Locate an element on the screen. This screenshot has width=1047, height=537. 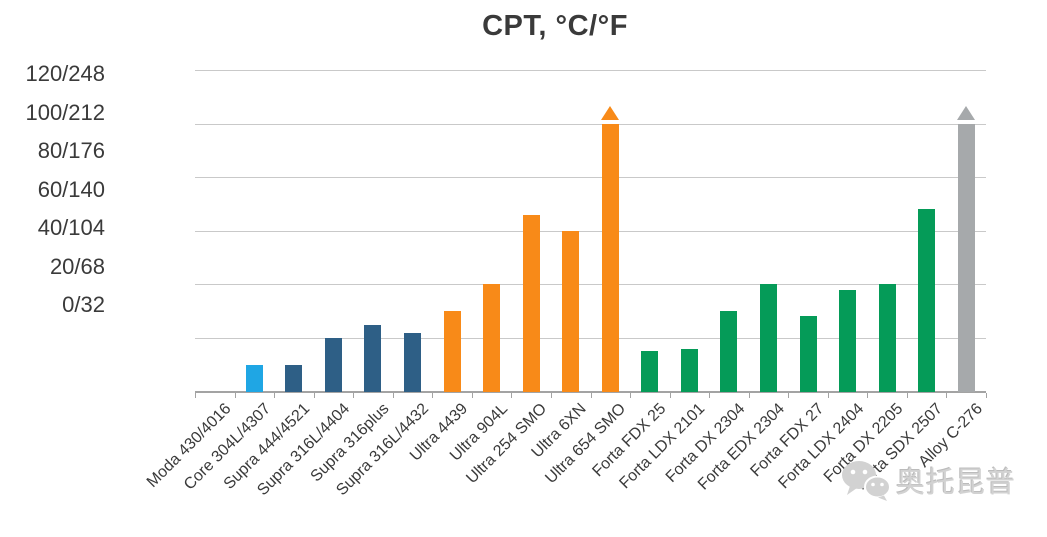
y-axis-tick-label: 80/176 is located at coordinates (71, 150).